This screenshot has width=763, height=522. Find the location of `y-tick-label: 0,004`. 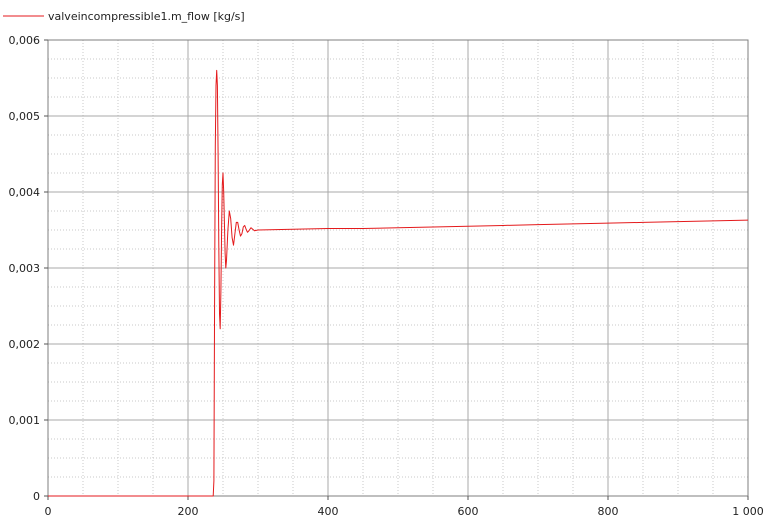

y-tick-label: 0,004 is located at coordinates (25, 192).